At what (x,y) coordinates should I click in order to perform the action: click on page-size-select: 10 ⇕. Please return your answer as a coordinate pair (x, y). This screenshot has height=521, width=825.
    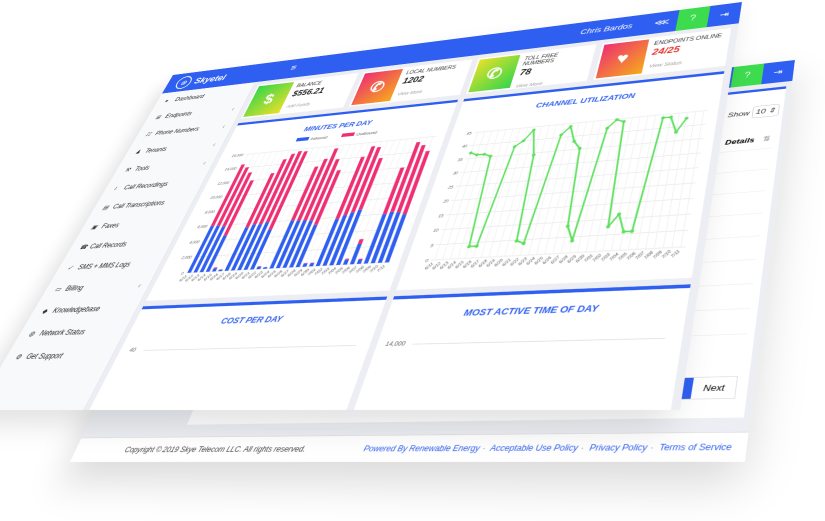
    Looking at the image, I should click on (765, 111).